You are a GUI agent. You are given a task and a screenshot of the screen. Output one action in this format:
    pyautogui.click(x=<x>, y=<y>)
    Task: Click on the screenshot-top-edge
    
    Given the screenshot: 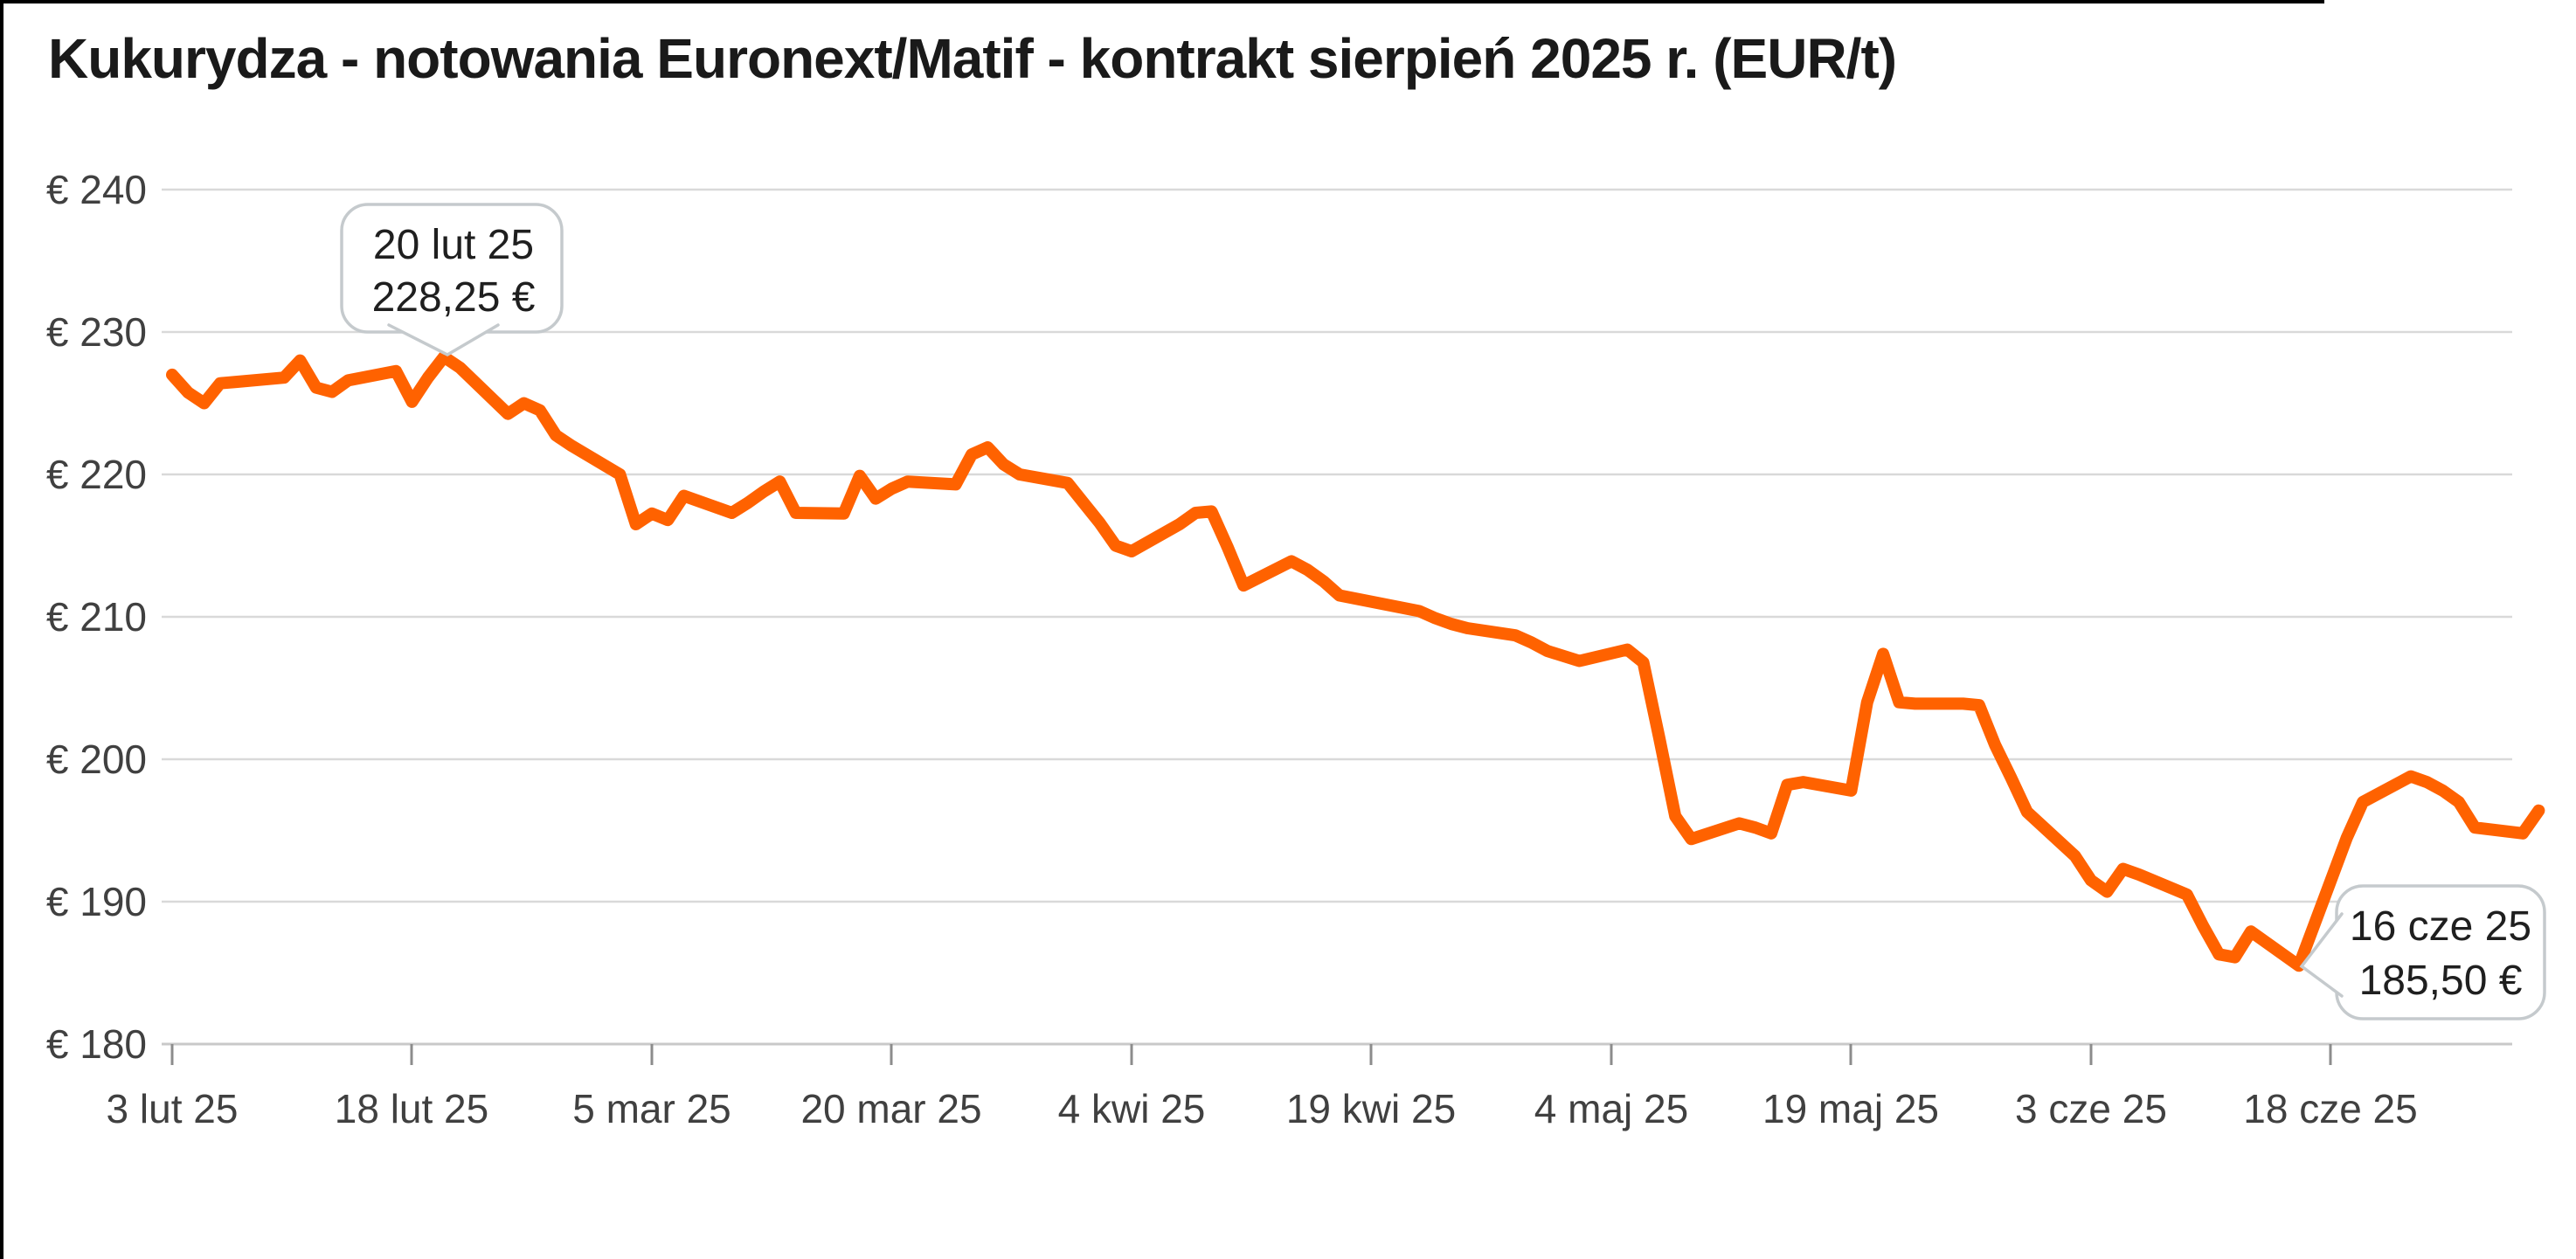 What is the action you would take?
    pyautogui.click(x=1162, y=1)
    